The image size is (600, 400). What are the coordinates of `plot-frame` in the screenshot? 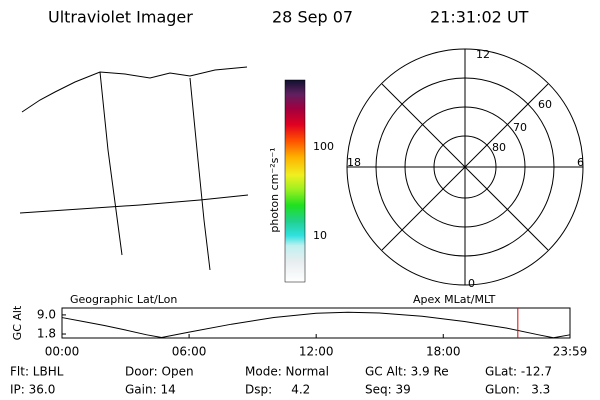 It's located at (316, 323).